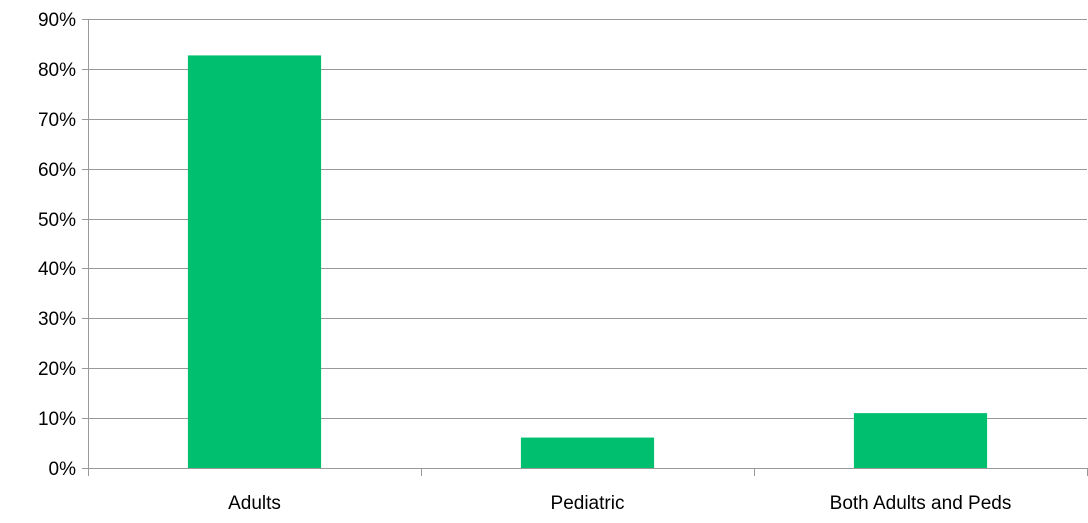  I want to click on x-tick-labels: Adults Pediatric Both Adults and Peds, so click(619, 503).